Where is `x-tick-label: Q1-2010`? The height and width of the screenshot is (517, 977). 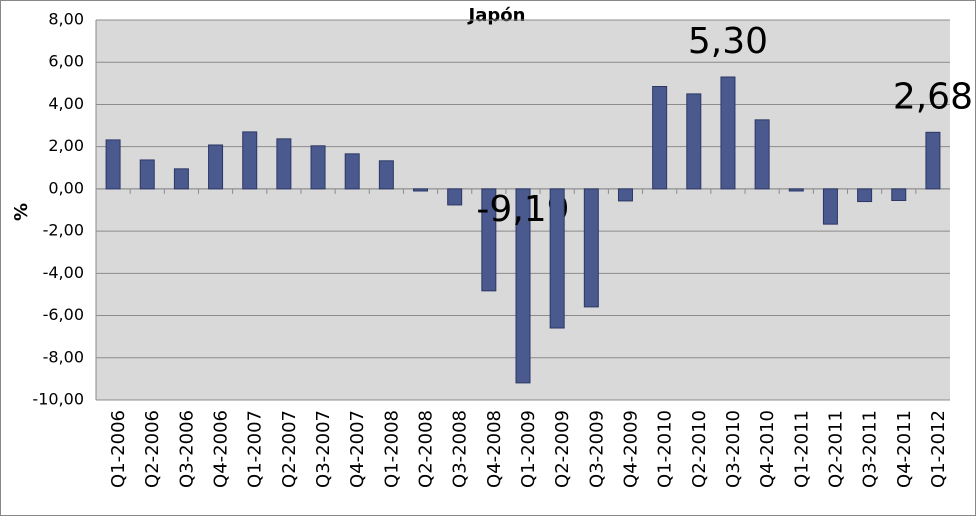
x-tick-label: Q1-2010 is located at coordinates (665, 449).